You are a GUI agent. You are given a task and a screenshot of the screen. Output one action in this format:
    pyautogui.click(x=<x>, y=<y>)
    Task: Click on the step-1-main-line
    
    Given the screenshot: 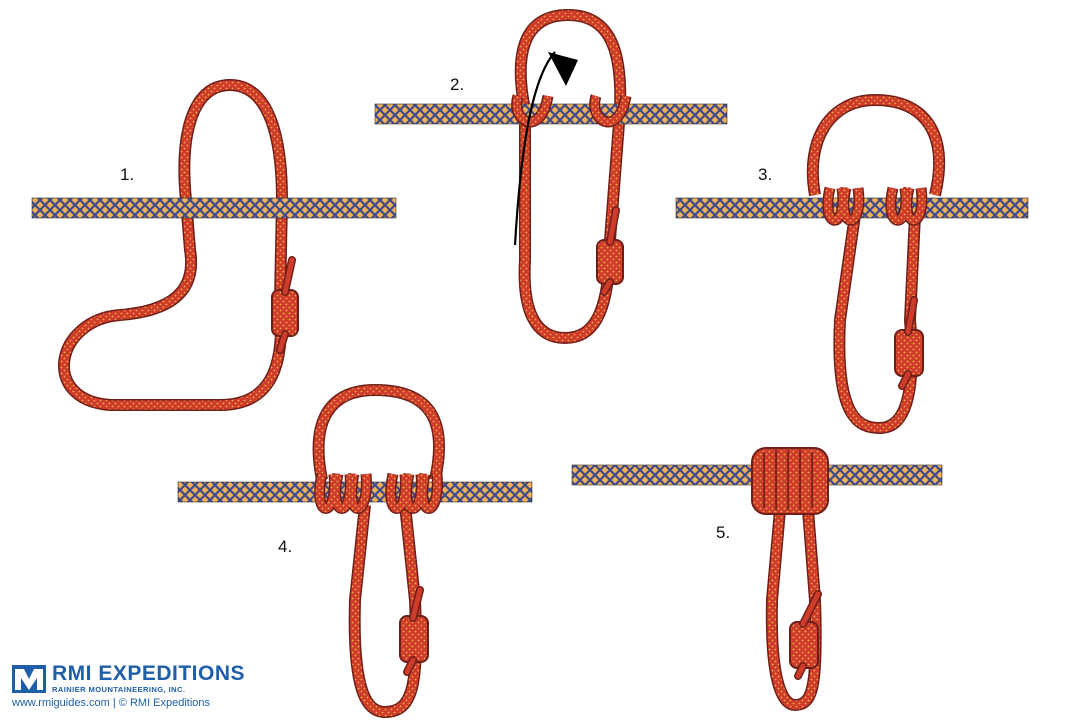 What is the action you would take?
    pyautogui.click(x=214, y=208)
    